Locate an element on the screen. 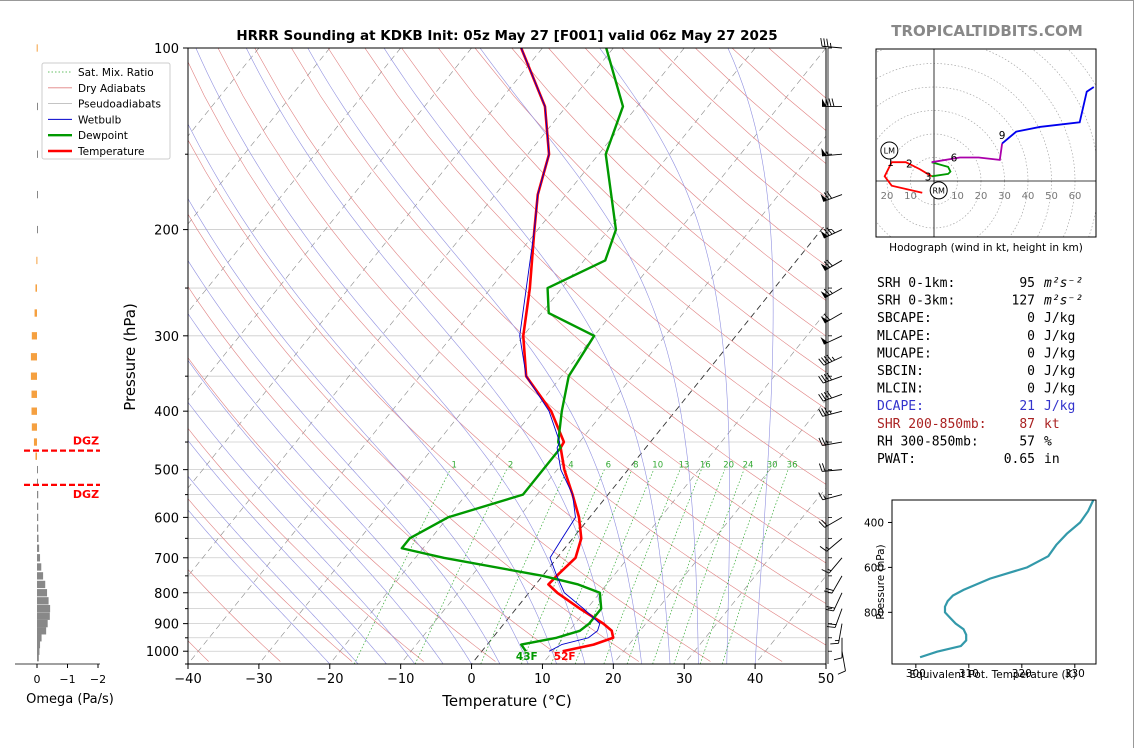 This screenshot has width=1134, height=752. x-tick-label: −30 is located at coordinates (258, 679).